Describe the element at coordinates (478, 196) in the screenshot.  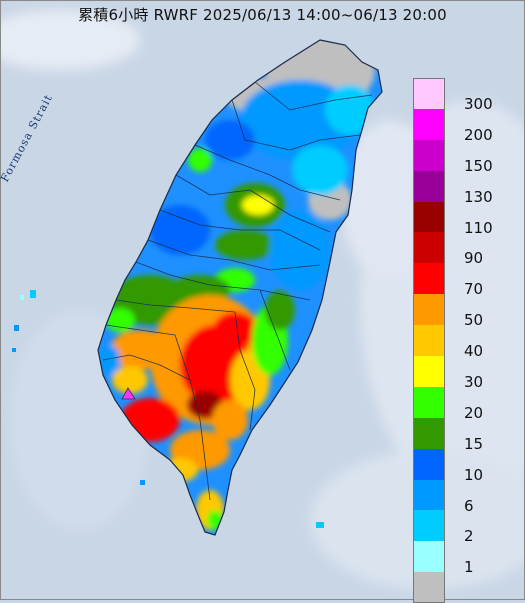
I see `legend-label: 130` at that location.